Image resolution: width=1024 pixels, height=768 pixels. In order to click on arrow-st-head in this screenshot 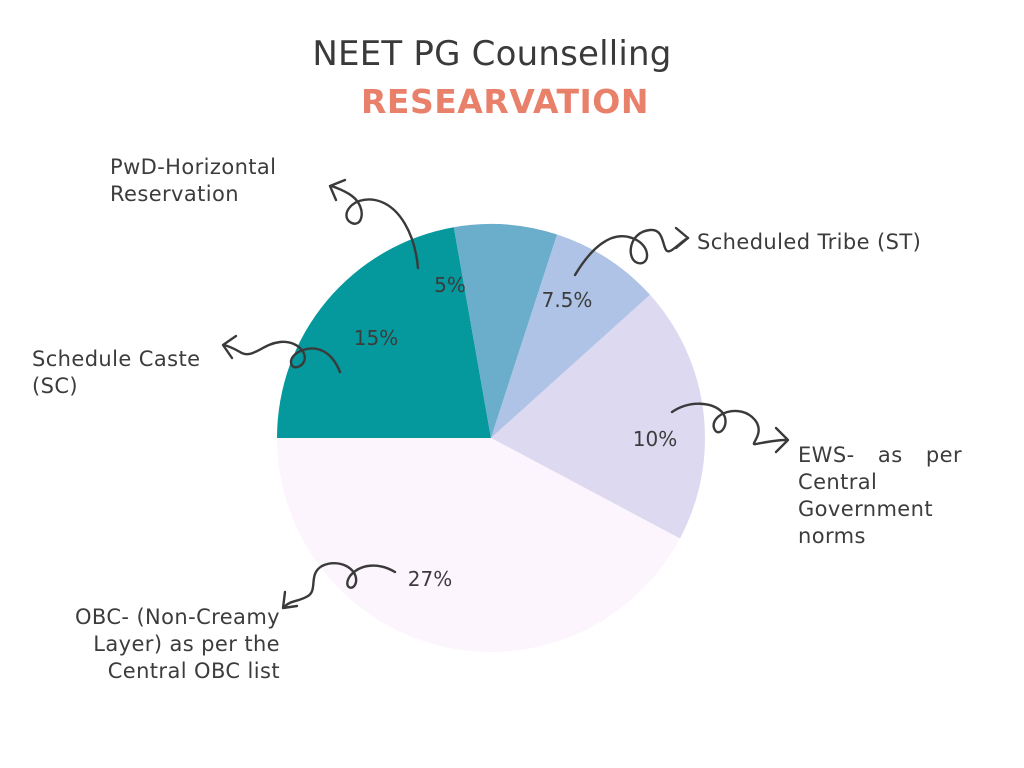, I will do `click(682, 238)`.